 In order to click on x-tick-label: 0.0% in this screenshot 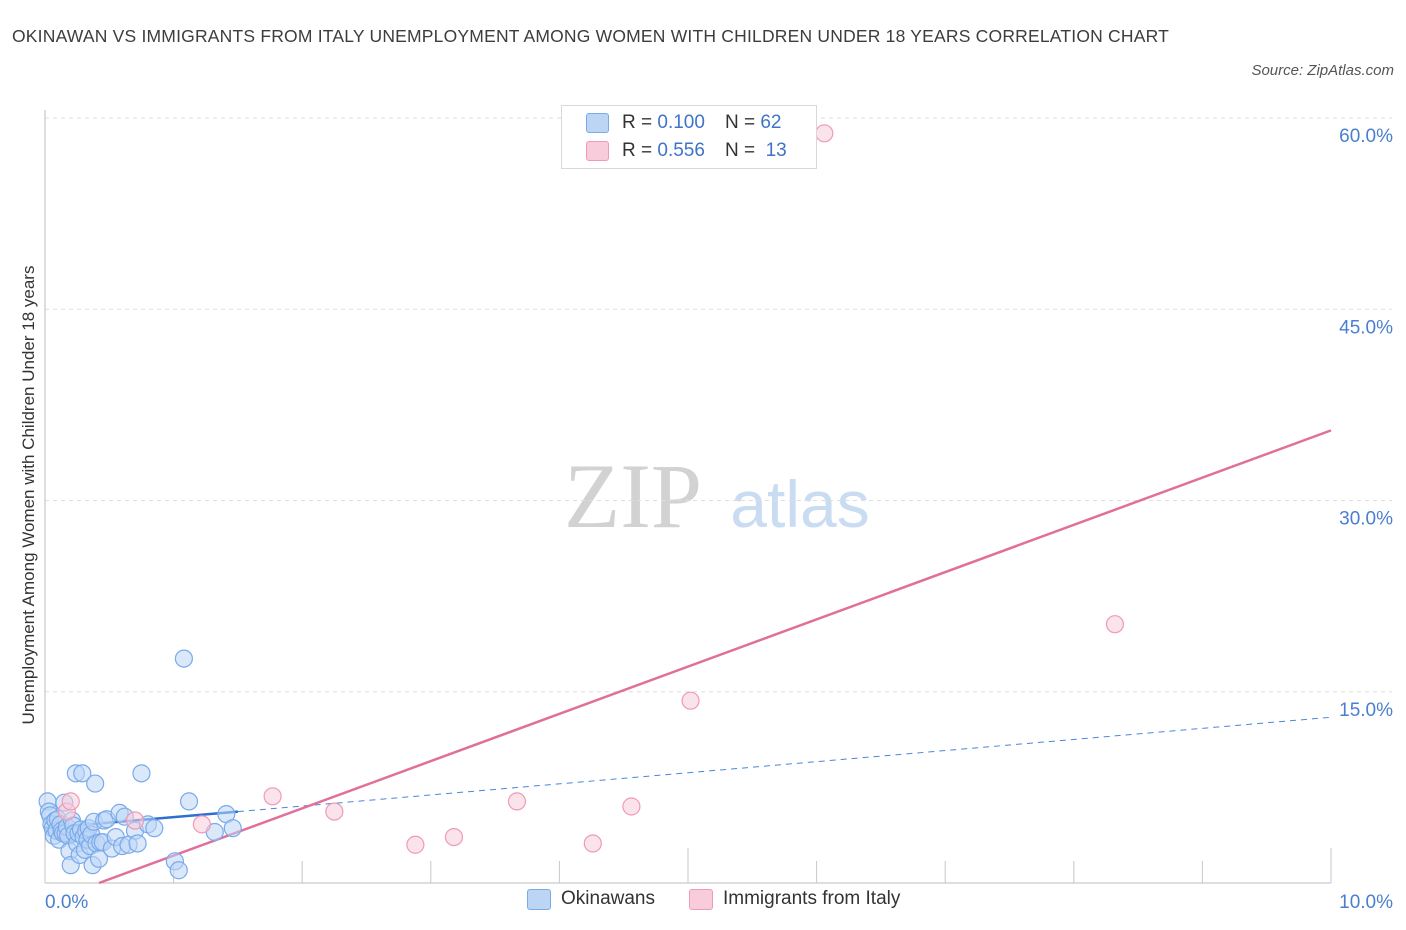, I will do `click(66, 902)`.